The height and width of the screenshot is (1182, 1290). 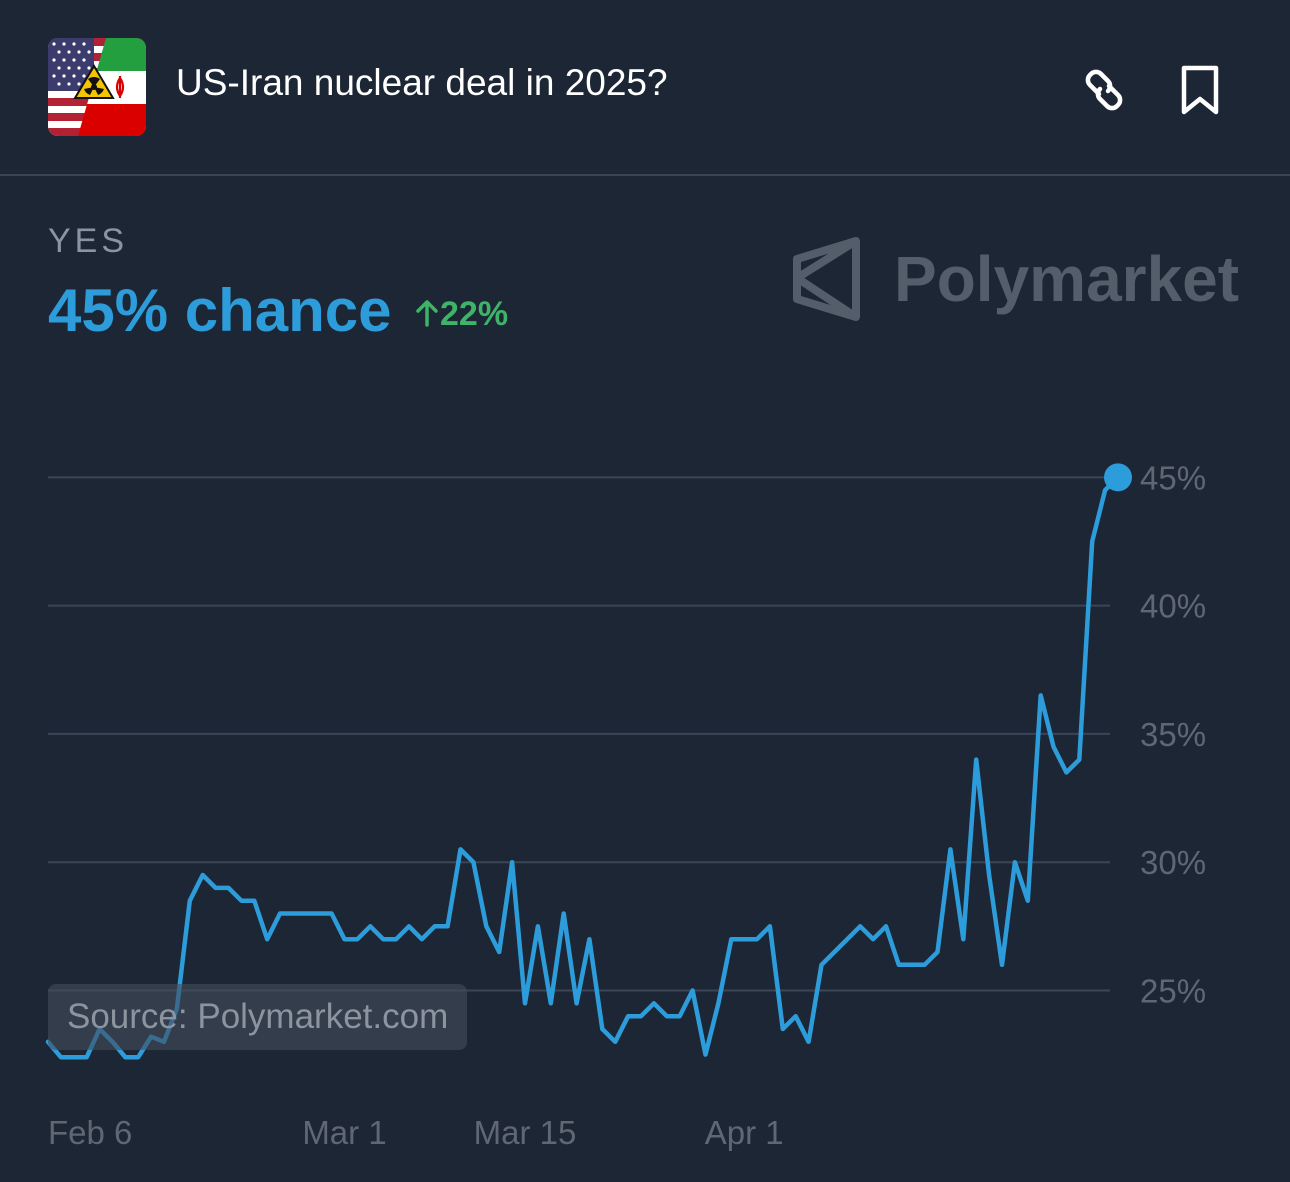 I want to click on link-icon, so click(x=1104, y=90).